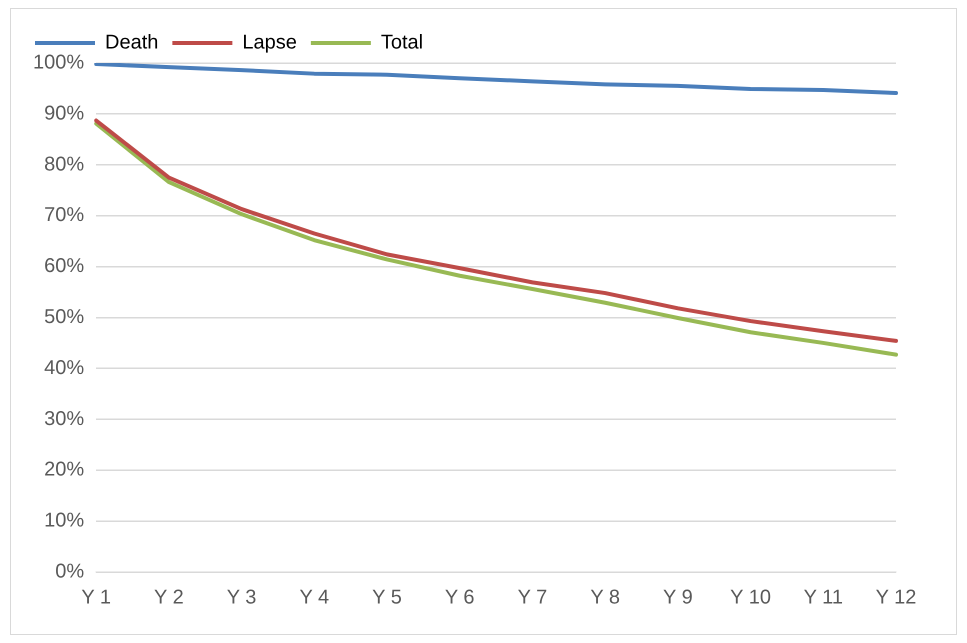 This screenshot has width=967, height=643. What do you see at coordinates (69, 571) in the screenshot?
I see `y-tick-label: 0%` at bounding box center [69, 571].